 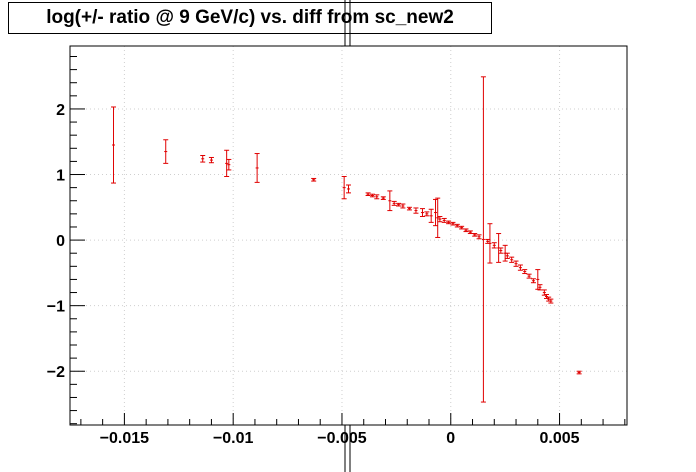 What do you see at coordinates (341, 438) in the screenshot?
I see `x-tick-label: −0.005` at bounding box center [341, 438].